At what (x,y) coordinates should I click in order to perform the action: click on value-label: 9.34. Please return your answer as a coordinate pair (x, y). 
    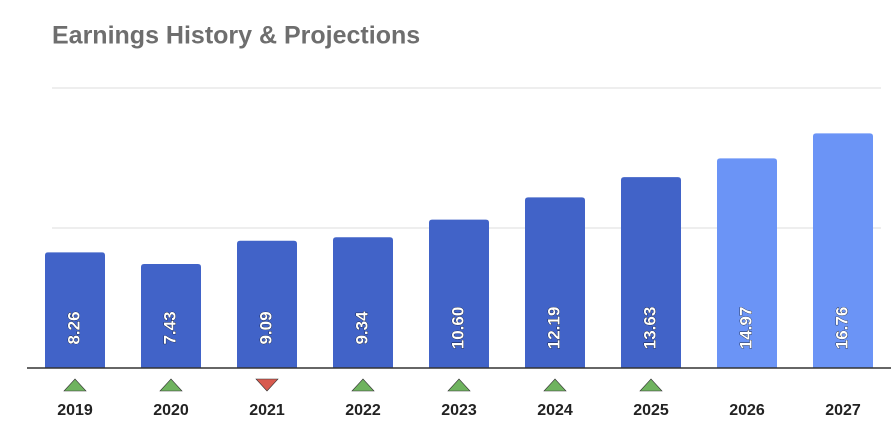
    Looking at the image, I should click on (361, 328).